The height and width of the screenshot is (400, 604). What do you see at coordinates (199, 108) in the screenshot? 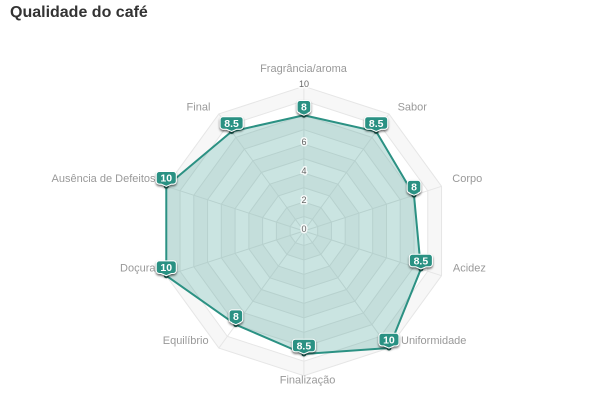
I see `svg-text: Final` at bounding box center [199, 108].